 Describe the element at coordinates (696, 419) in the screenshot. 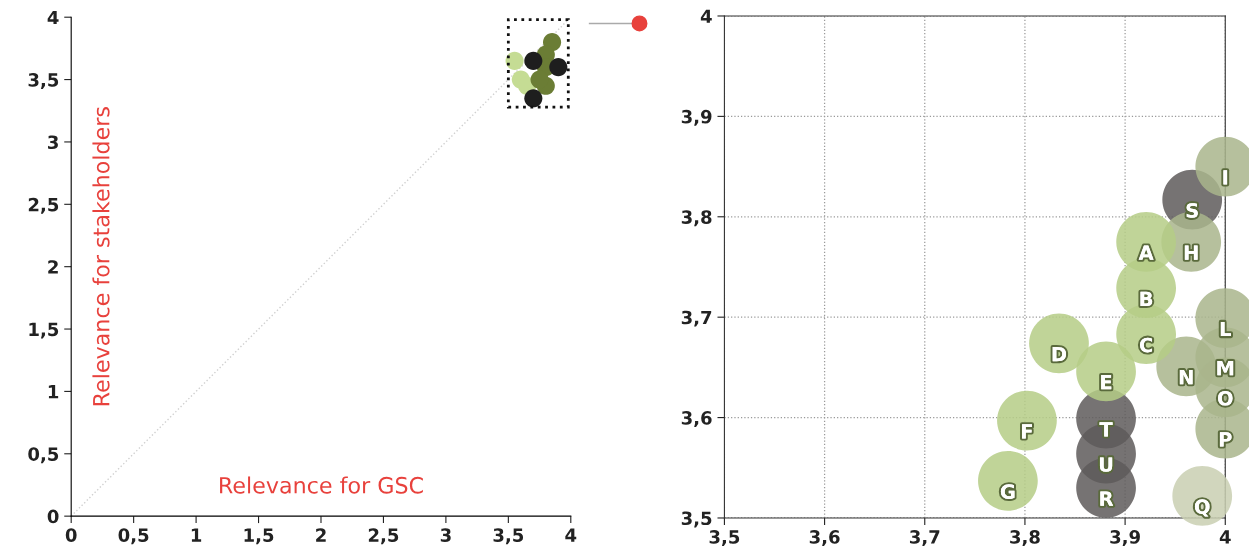

I see `y-tick-label: 3,6` at that location.